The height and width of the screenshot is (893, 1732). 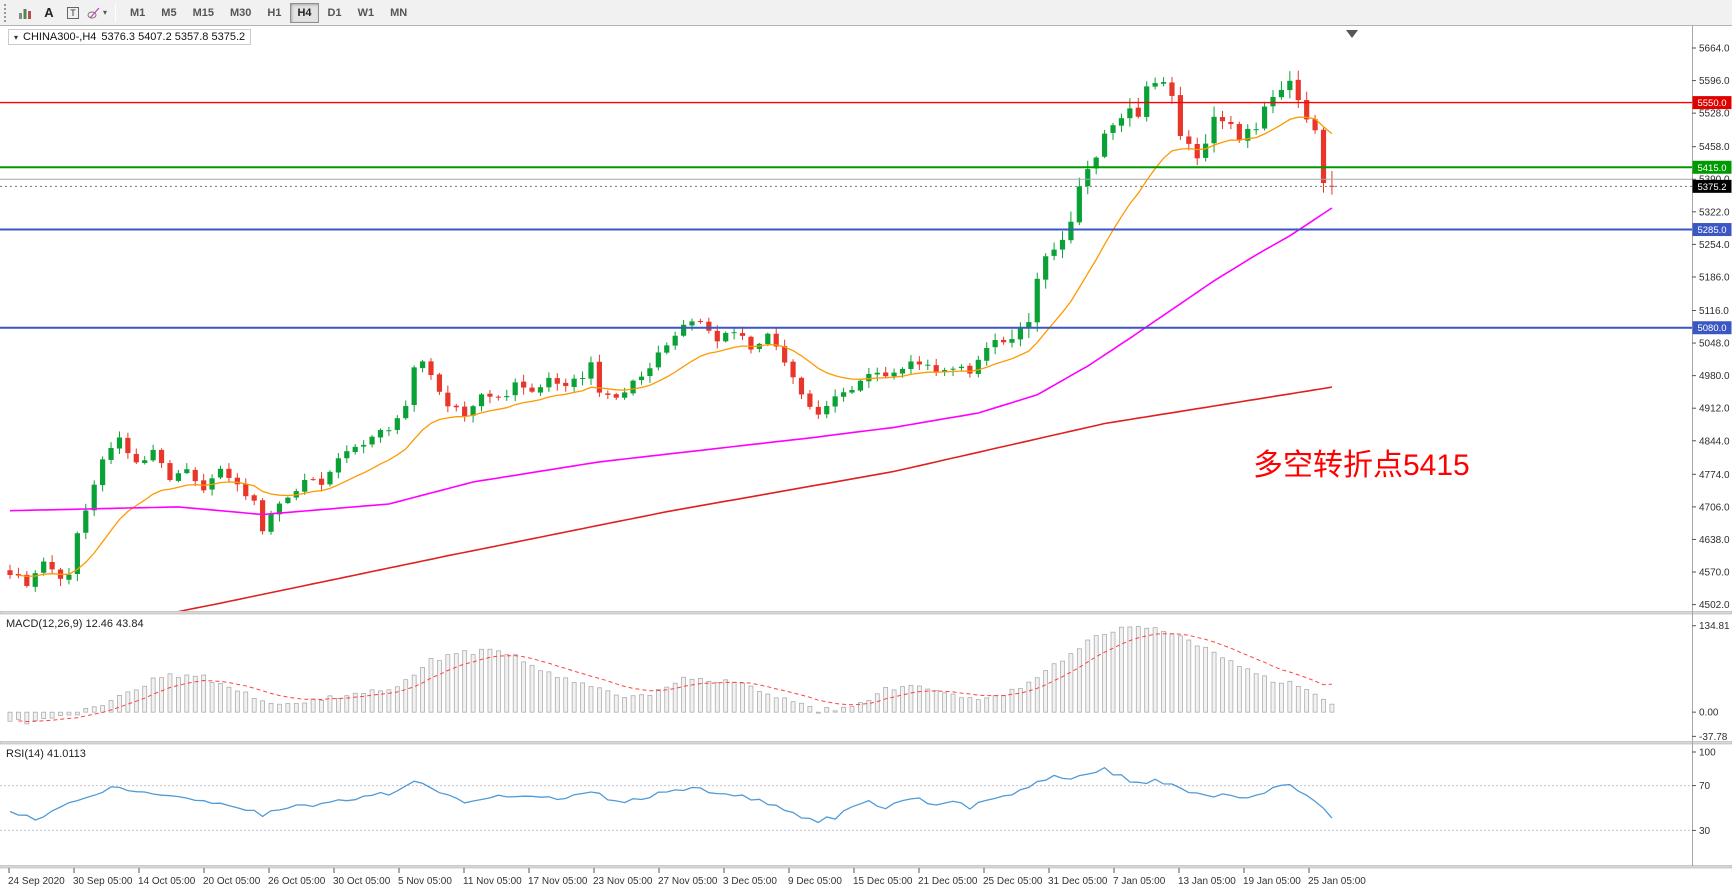 I want to click on svg-text: 5415.0, so click(x=1711, y=168).